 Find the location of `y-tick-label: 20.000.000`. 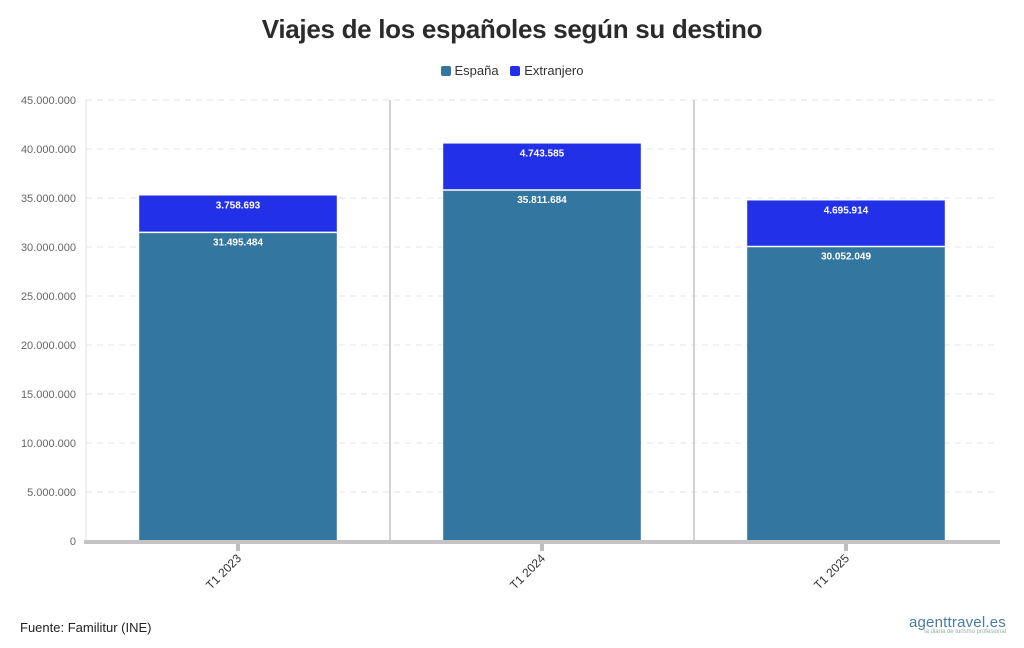

y-tick-label: 20.000.000 is located at coordinates (48, 346).